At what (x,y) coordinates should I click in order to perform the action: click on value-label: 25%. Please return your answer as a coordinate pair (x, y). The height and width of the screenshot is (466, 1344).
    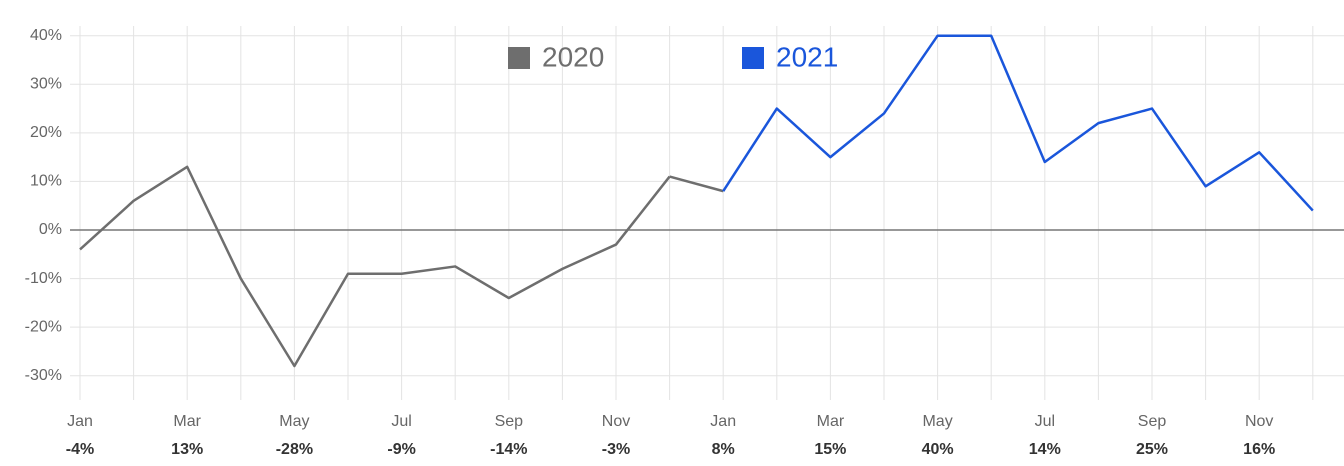
    Looking at the image, I should click on (1152, 449).